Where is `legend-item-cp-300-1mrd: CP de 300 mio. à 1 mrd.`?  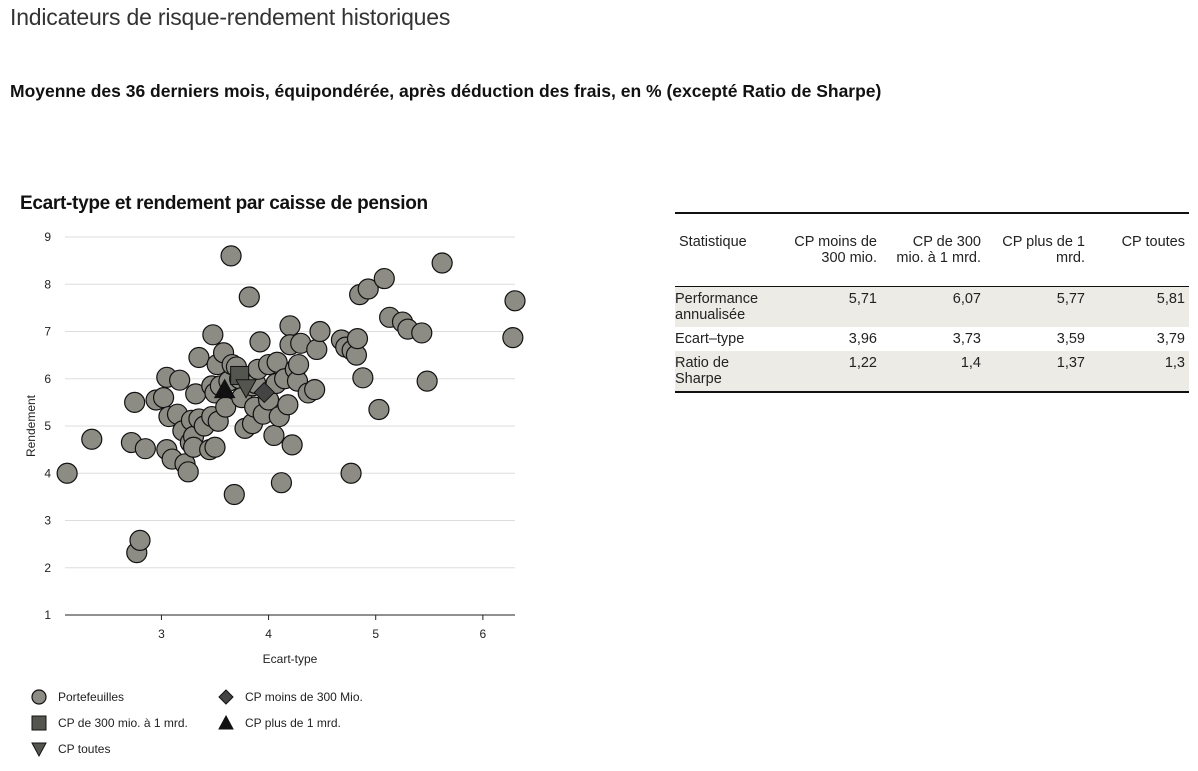
legend-item-cp-300-1mrd: CP de 300 mio. à 1 mrd. is located at coordinates (109, 723).